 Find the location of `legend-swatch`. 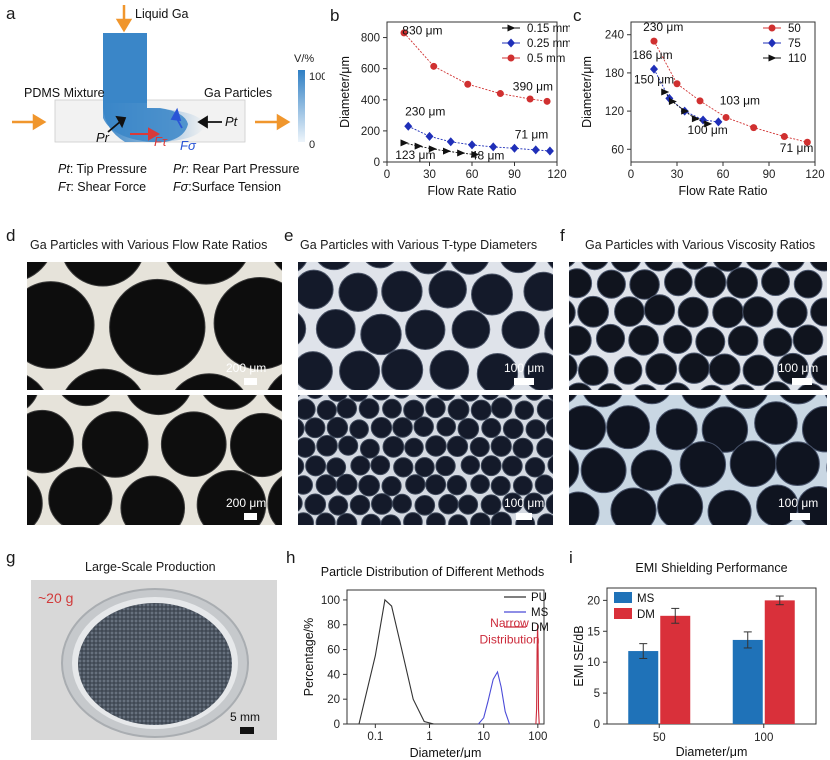

legend-swatch is located at coordinates (623, 597).